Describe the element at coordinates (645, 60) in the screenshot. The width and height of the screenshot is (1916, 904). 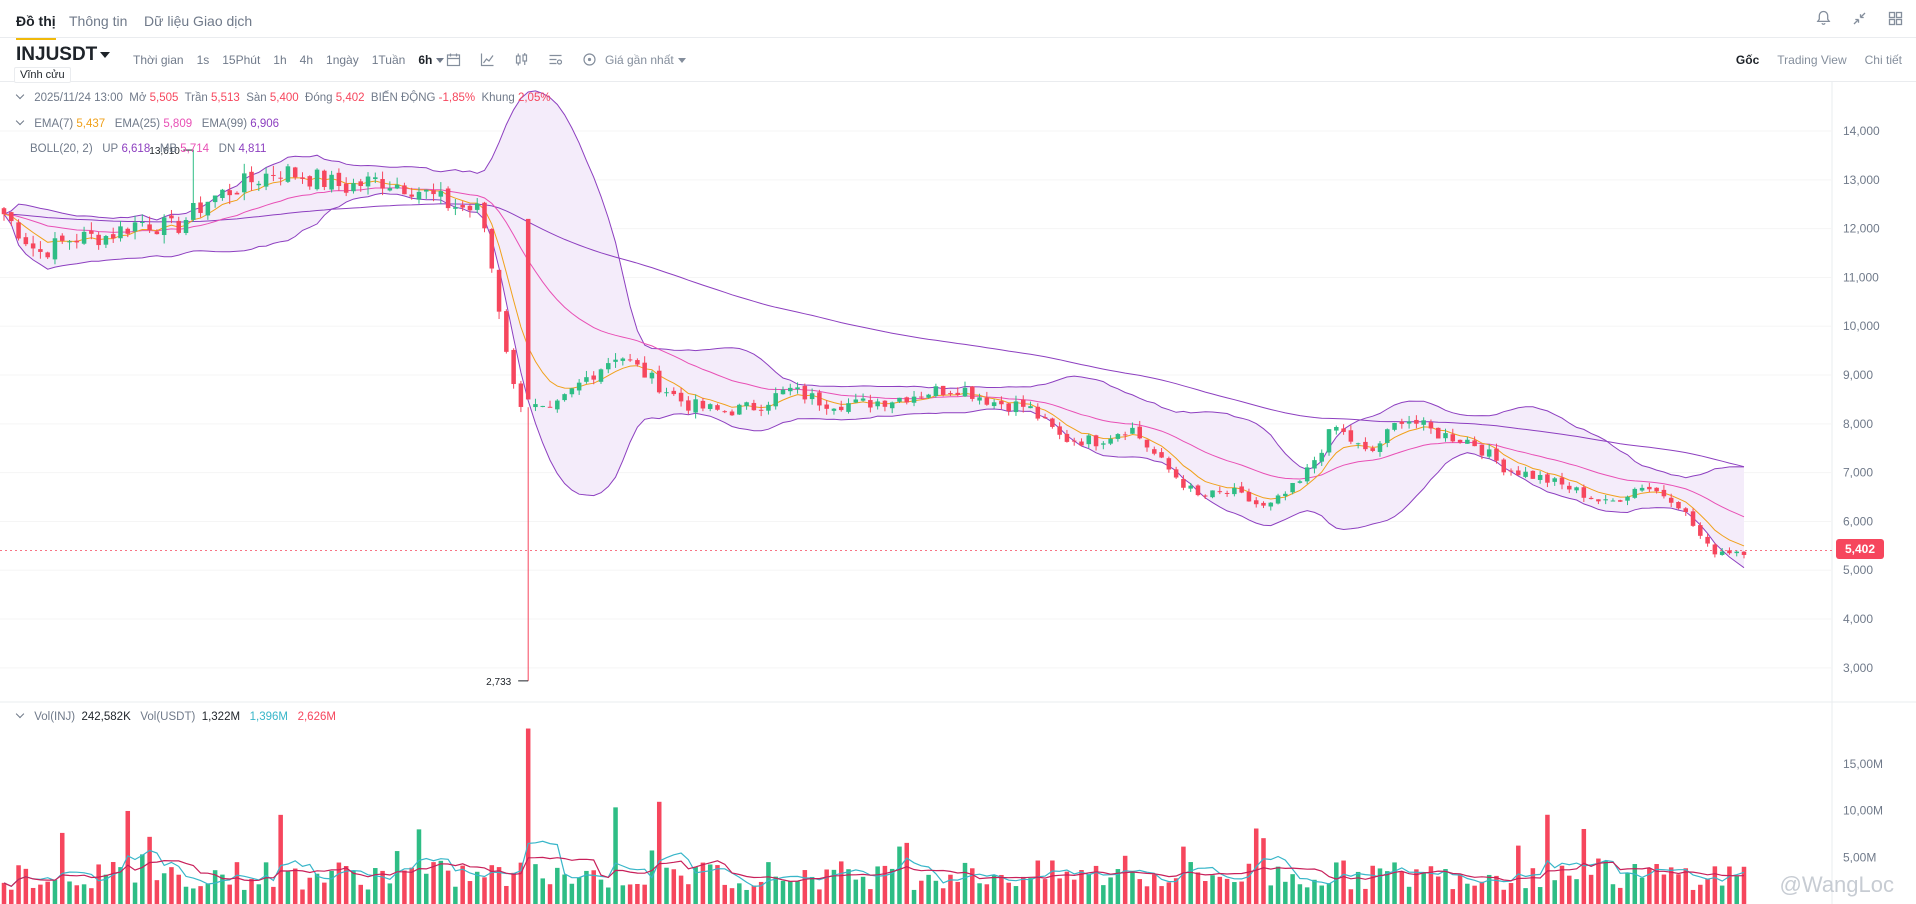
I see `price-type-selector: Giá gần nhất` at that location.